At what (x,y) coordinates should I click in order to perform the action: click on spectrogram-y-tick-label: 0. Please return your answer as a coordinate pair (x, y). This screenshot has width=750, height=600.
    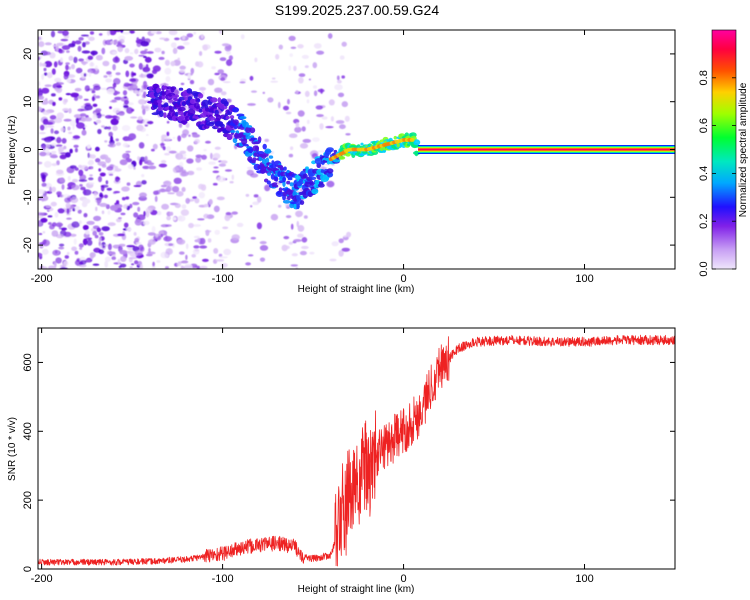
    Looking at the image, I should click on (28, 149).